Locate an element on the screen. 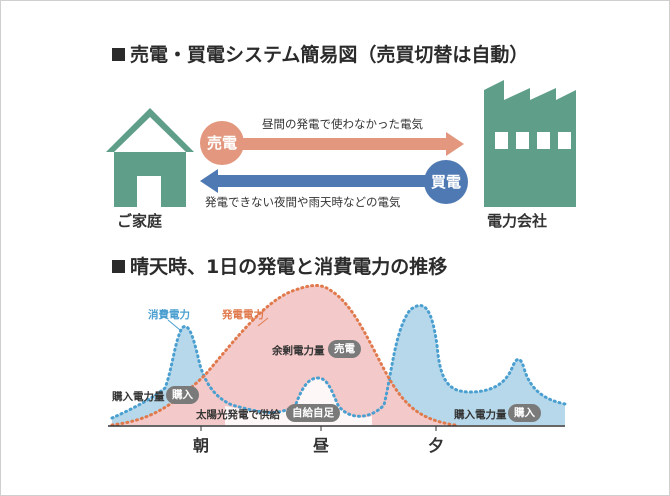 The height and width of the screenshot is (496, 670). generation-line is located at coordinates (283, 355).